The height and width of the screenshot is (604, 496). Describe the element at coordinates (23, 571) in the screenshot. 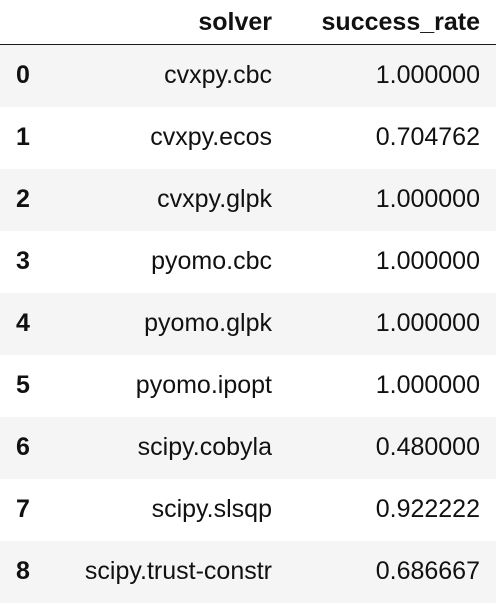

I see `row-index: 8` at that location.